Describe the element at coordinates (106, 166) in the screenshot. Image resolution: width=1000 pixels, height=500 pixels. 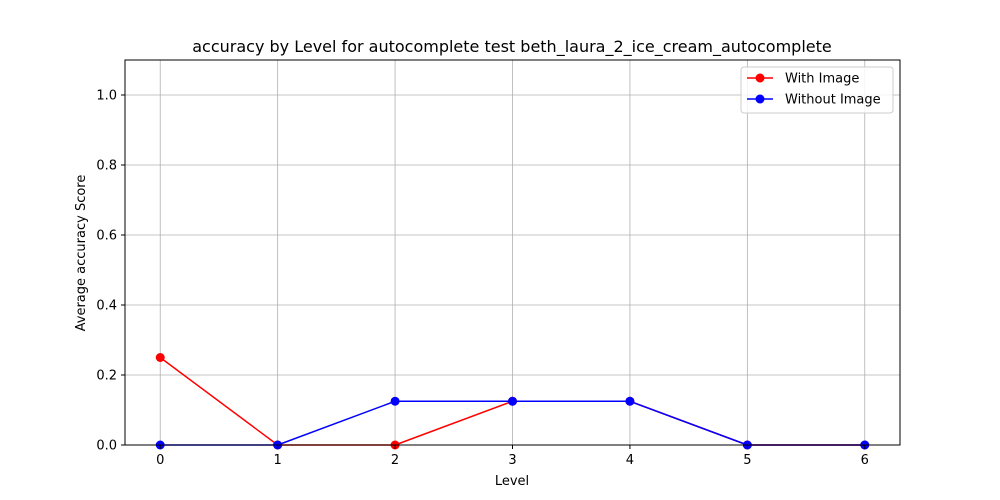
I see `y-tick-label-4: 0.8` at that location.